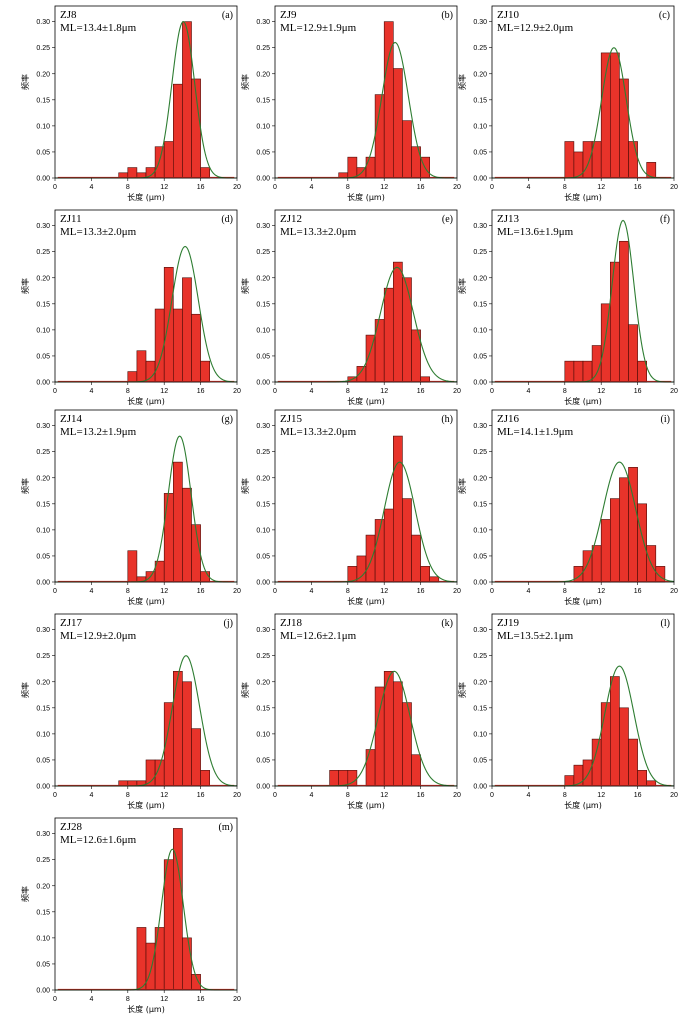  Describe the element at coordinates (508, 623) in the screenshot. I see `sample-id: ZJ19` at that location.